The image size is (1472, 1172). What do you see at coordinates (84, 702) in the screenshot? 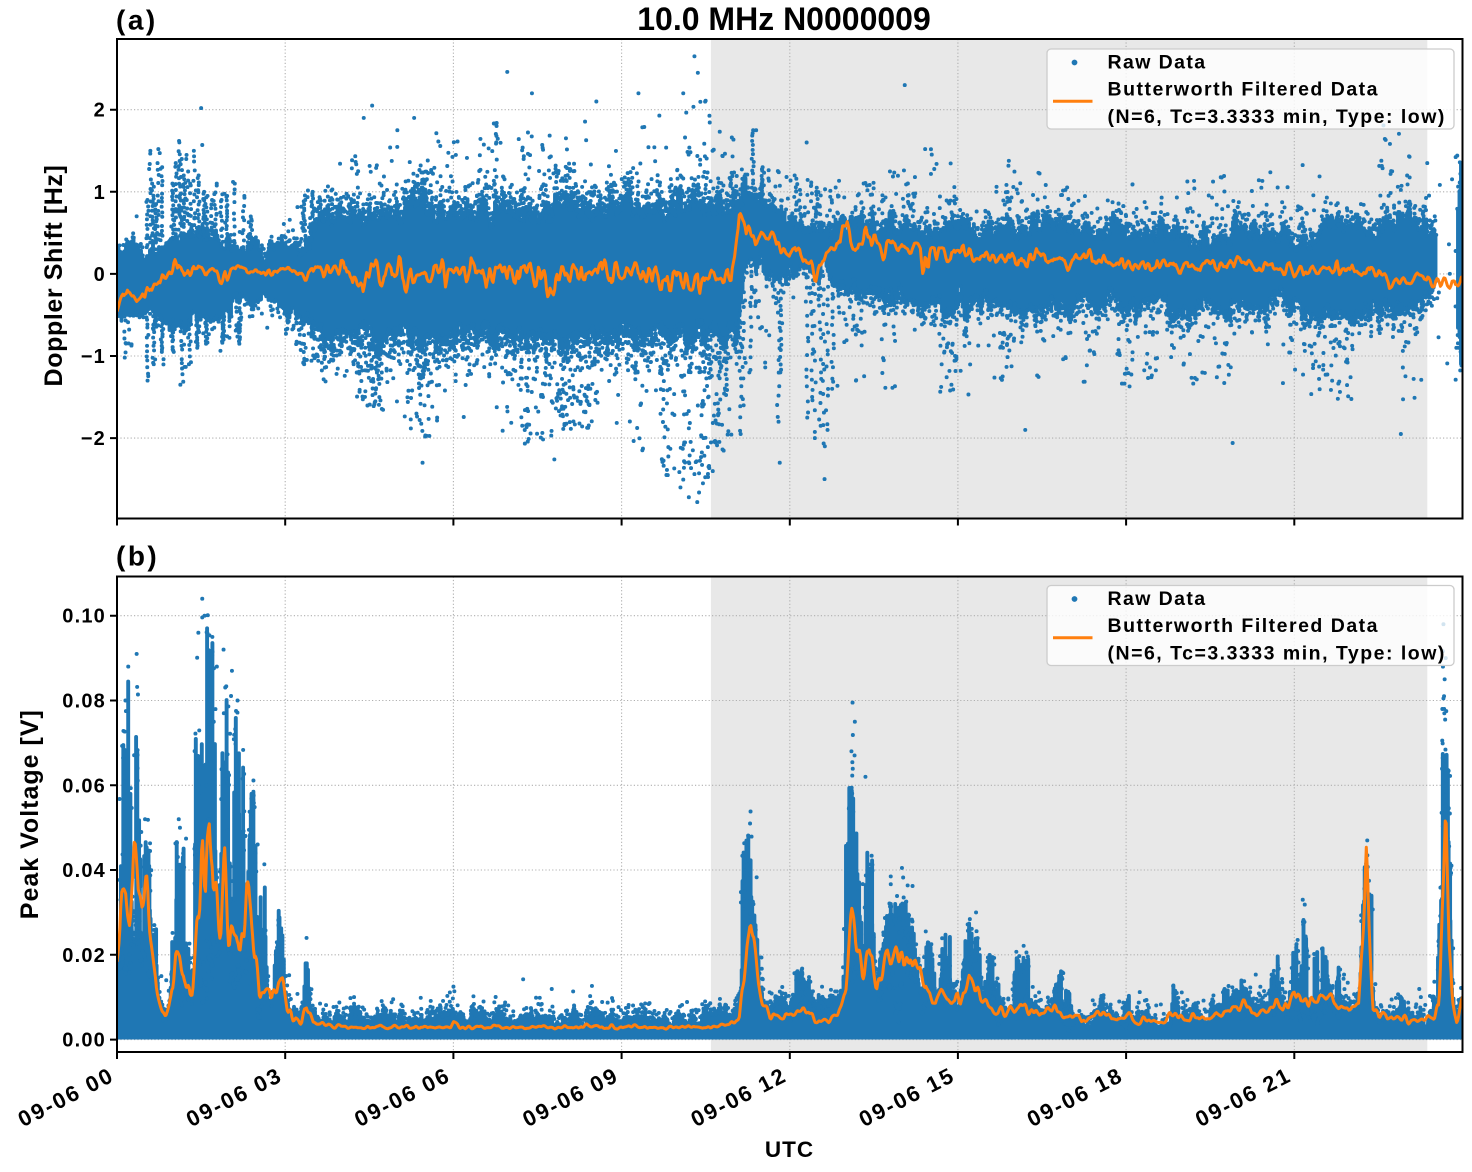
I see `svg-text: 0.08` at bounding box center [84, 702].